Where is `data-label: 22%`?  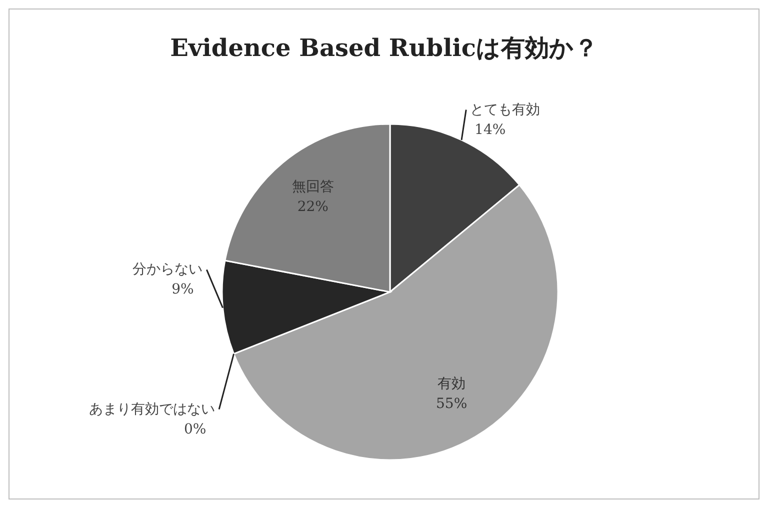
data-label: 22% is located at coordinates (312, 206).